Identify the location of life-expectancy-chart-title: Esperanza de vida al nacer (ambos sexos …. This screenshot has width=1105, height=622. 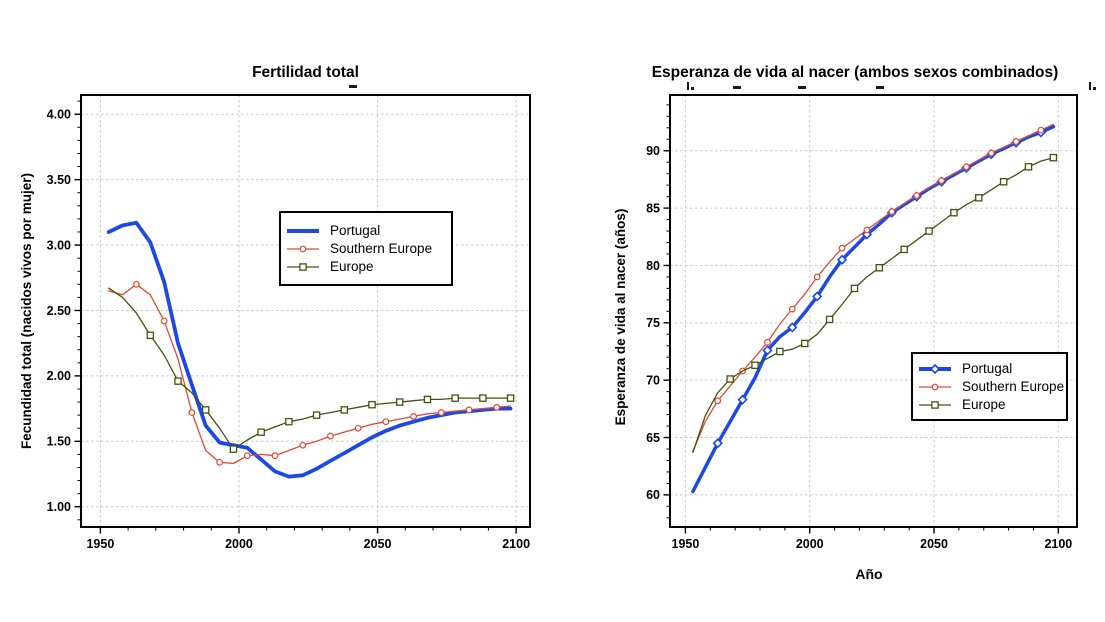
(855, 72).